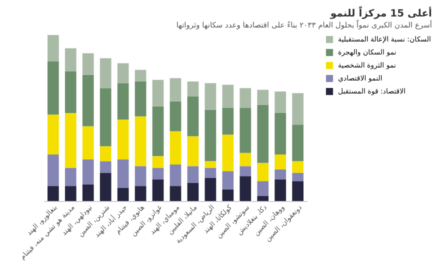  Describe the element at coordinates (380, 12) in the screenshot. I see `text: أعلى 15 مركزاً للنمو` at that location.